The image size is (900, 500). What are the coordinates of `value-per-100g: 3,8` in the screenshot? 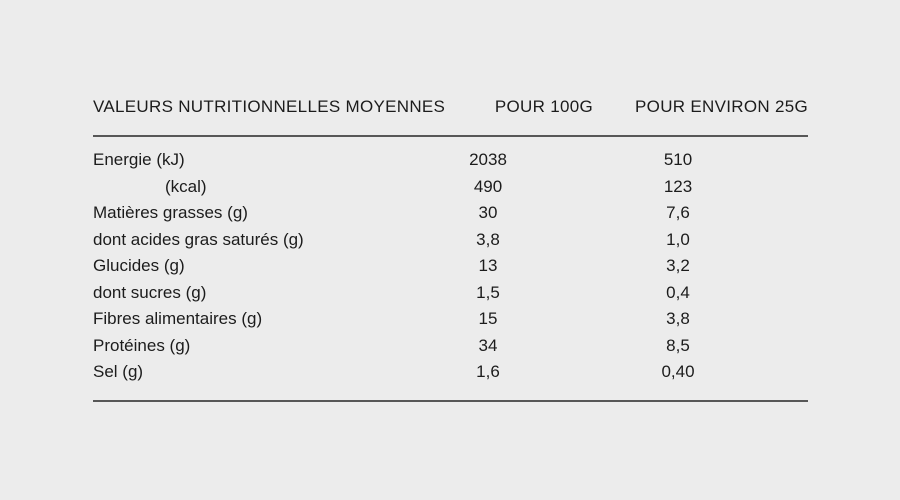 It's located at (488, 239).